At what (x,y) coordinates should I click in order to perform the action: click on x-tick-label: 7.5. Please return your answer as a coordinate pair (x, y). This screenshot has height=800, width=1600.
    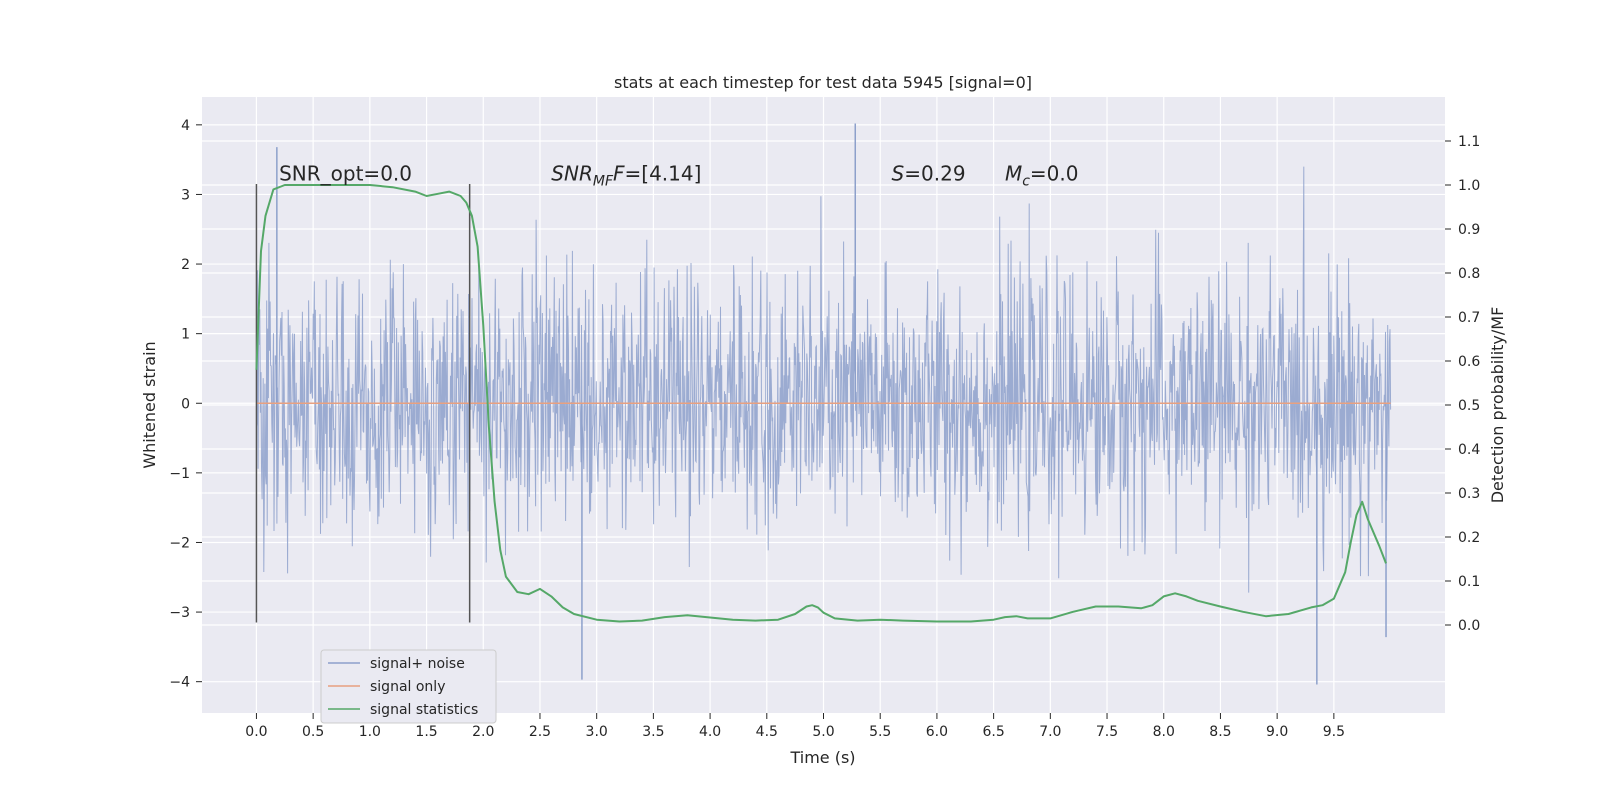
    Looking at the image, I should click on (1107, 732).